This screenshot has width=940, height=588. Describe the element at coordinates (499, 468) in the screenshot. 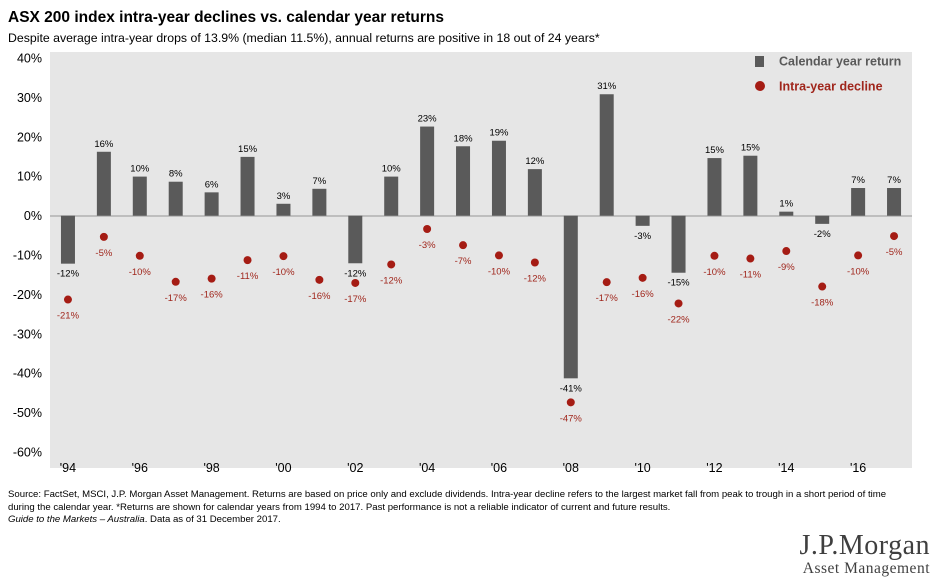

I see `x-tick-label: '06` at that location.